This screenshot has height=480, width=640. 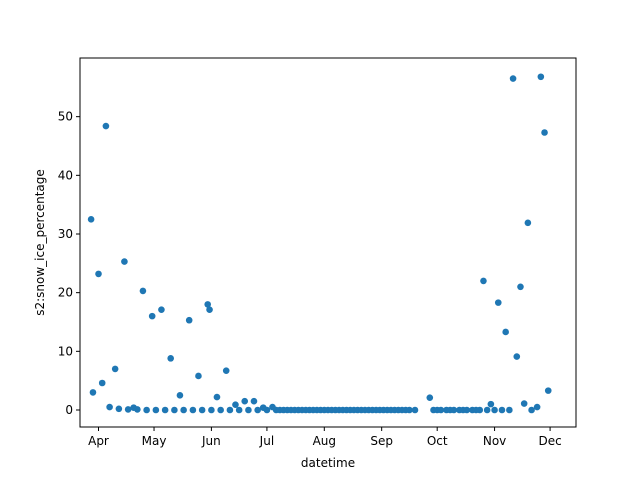 I want to click on x-axis-label: datetime, so click(x=328, y=463).